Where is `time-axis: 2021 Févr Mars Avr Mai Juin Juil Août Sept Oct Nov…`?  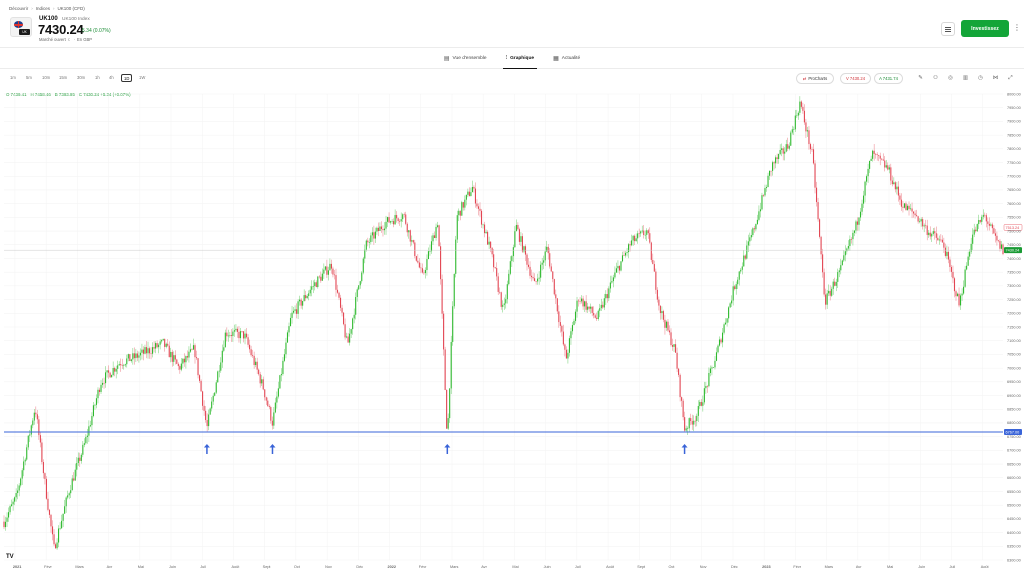
time-axis: 2021 Févr Mars Avr Mai Juin Juil Août Sept Oct Nov… is located at coordinates (501, 567).